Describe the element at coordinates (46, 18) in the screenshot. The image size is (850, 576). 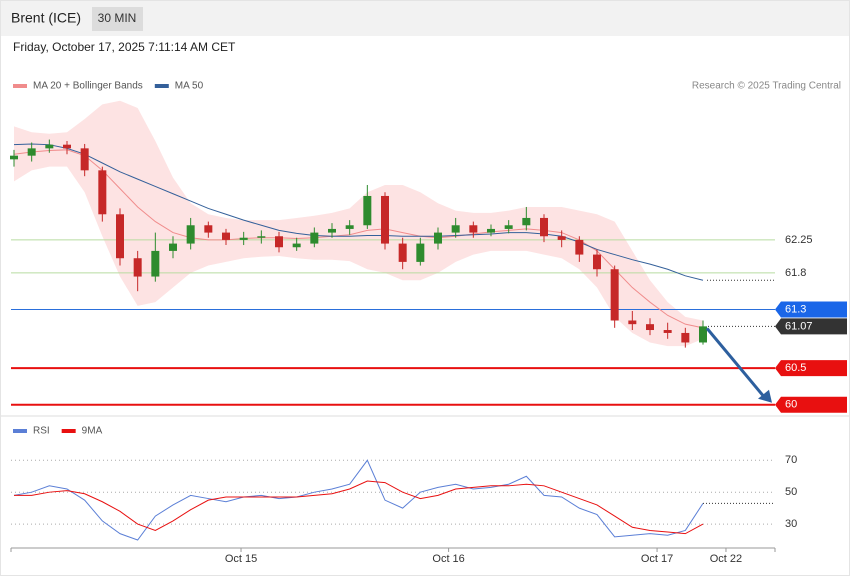
I see `instrument-title: Brent (ICE)` at that location.